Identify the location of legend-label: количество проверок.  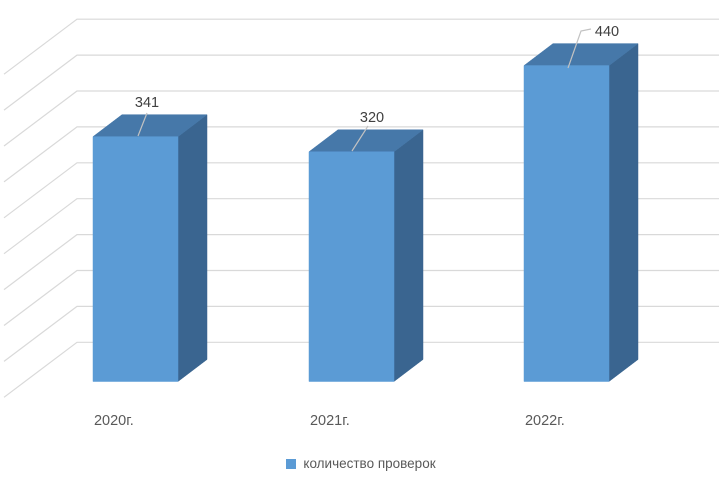
(369, 463).